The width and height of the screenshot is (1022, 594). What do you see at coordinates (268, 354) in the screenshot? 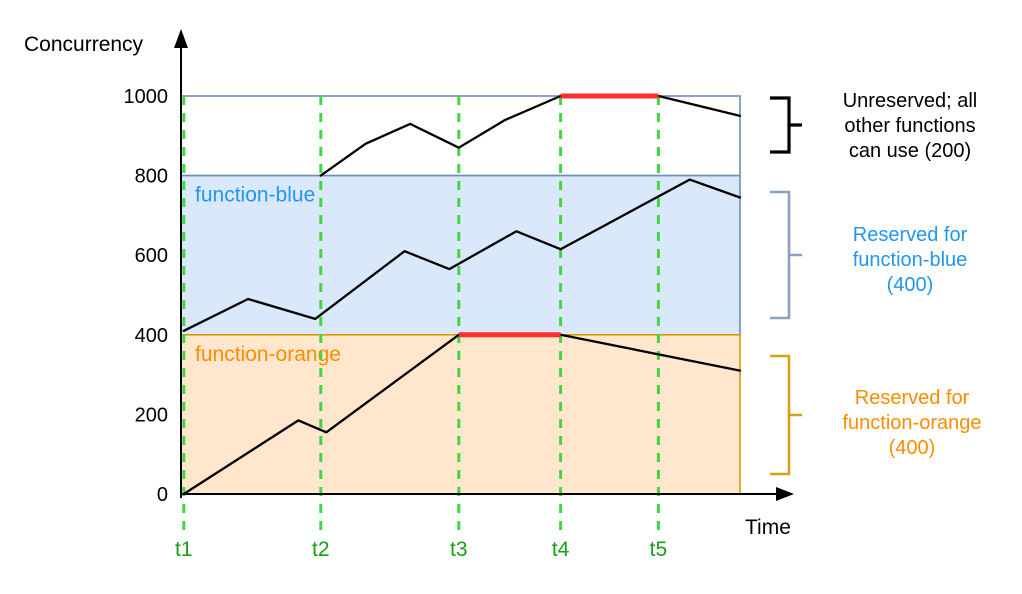
I see `band-label-function-orange: function-orange` at bounding box center [268, 354].